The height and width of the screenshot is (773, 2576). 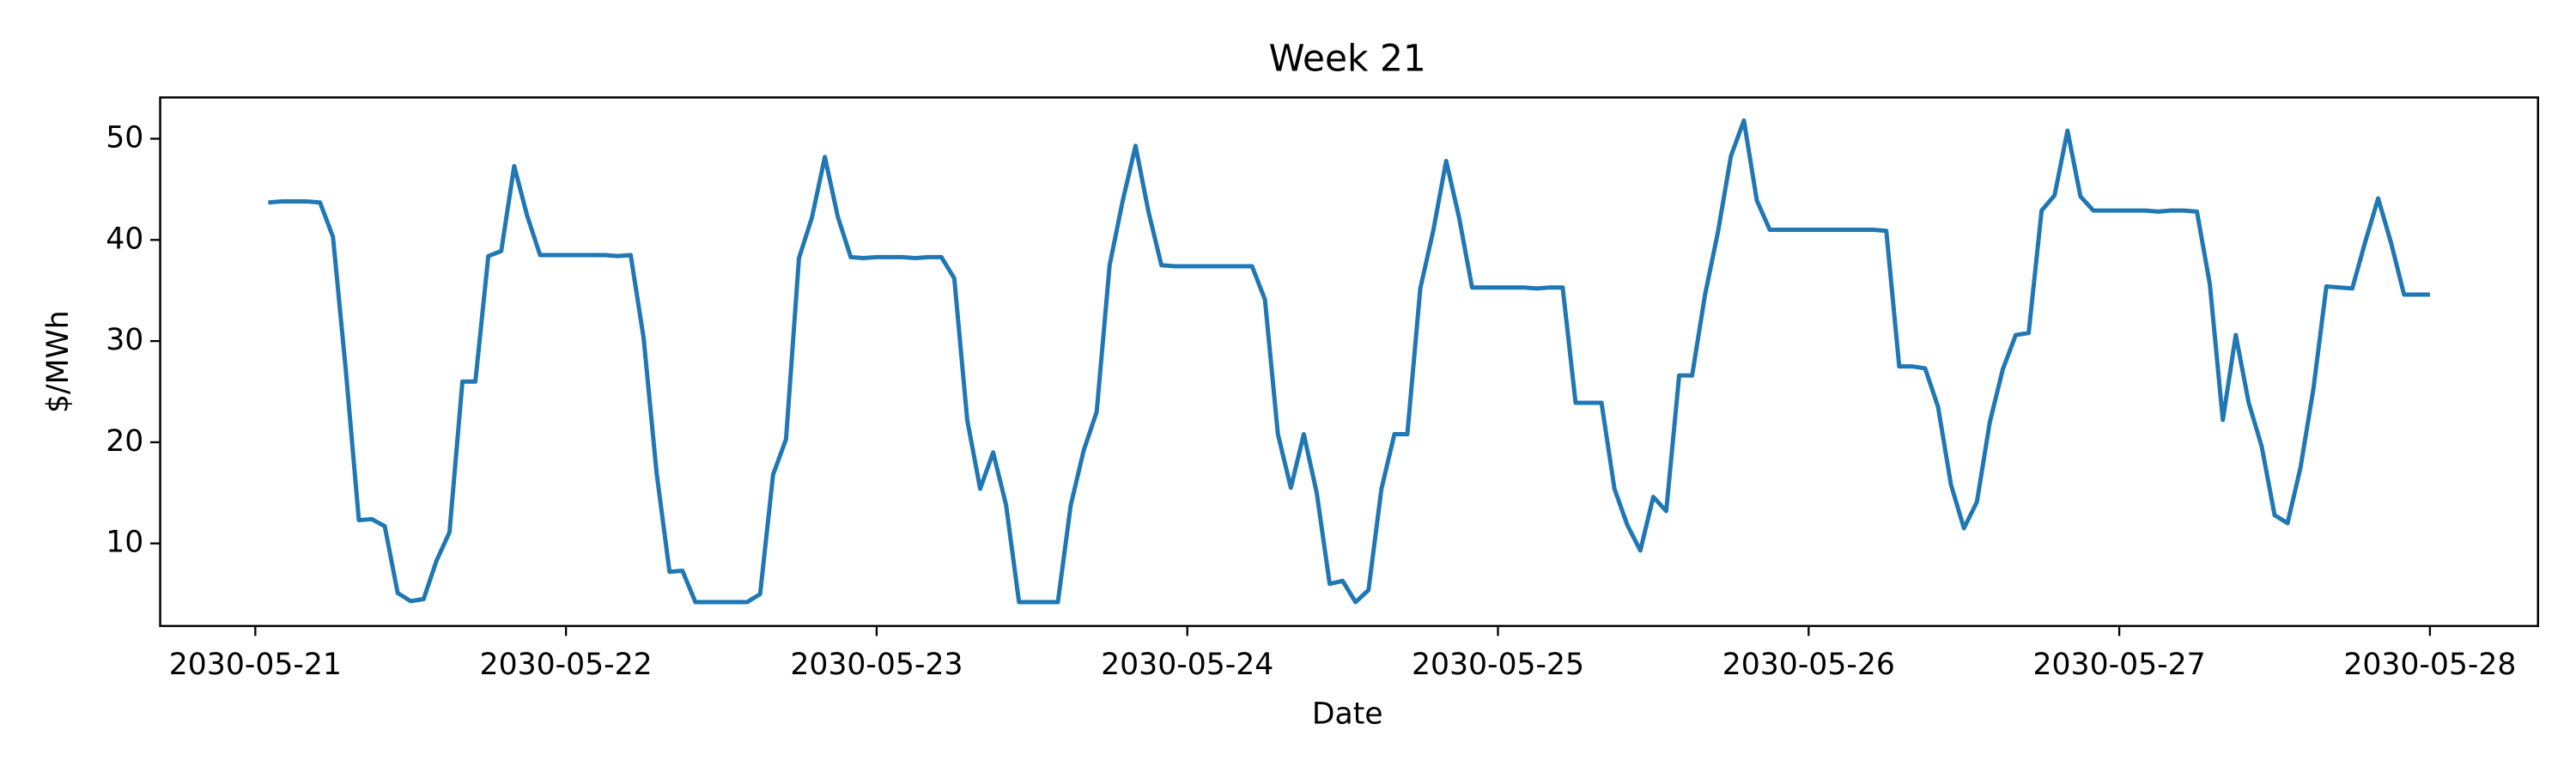 I want to click on x-tick-label: 2030-05-24, so click(x=1187, y=665).